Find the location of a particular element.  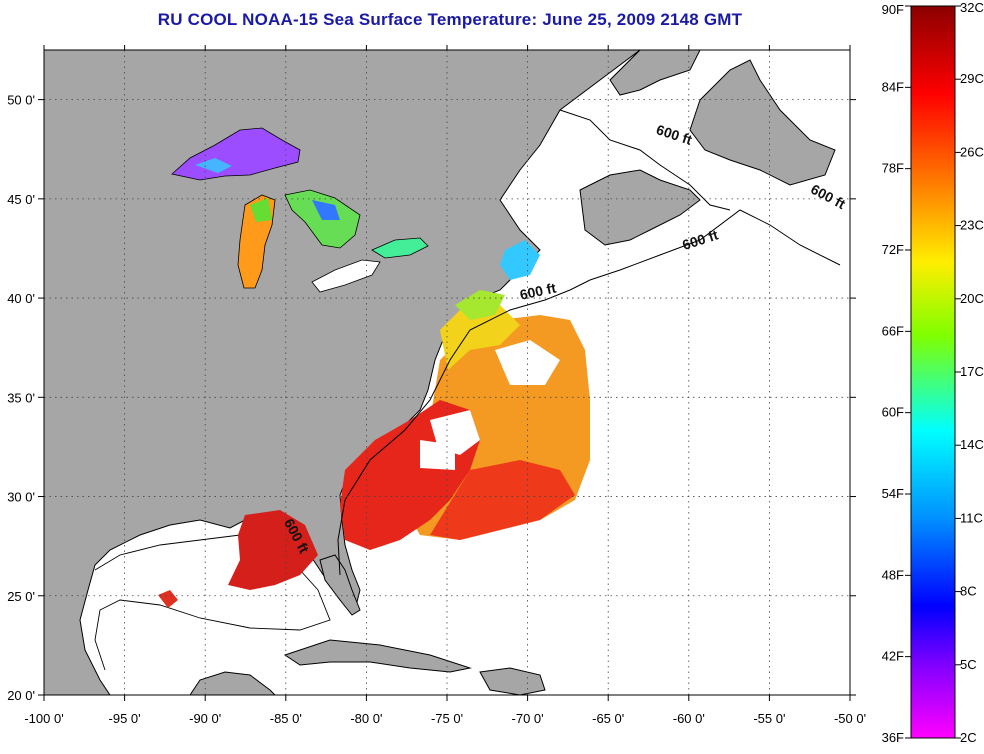

sst-gulf-maine-cyan is located at coordinates (520, 260).